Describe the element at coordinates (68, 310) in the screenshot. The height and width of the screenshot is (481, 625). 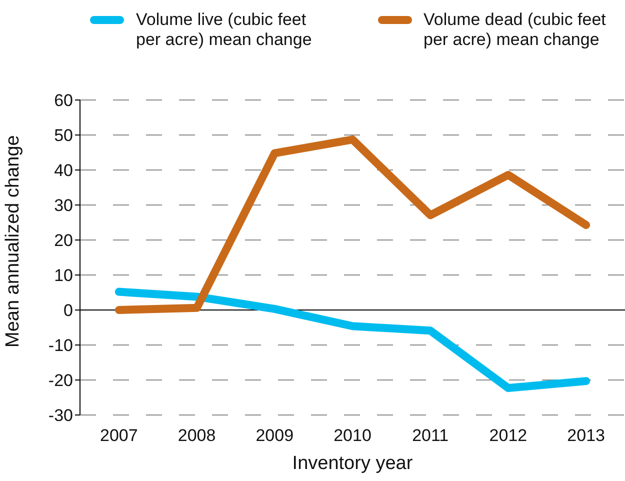
I see `y-tick-label: 0` at that location.